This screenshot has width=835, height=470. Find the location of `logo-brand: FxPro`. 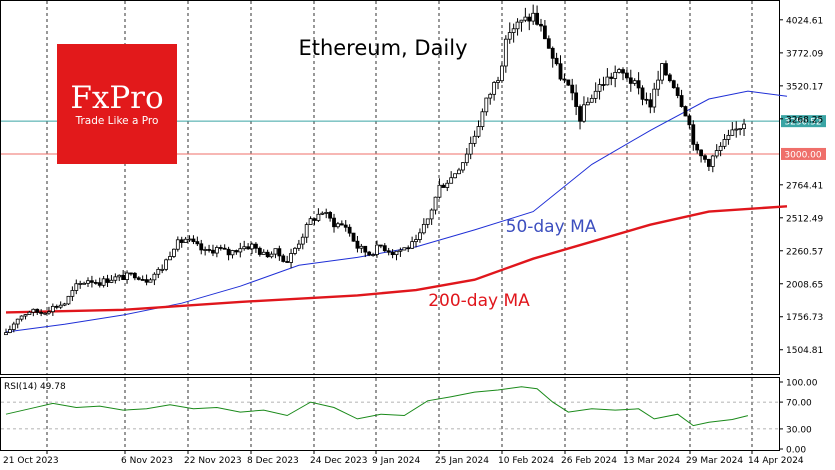

logo-brand: FxPro is located at coordinates (116, 98).